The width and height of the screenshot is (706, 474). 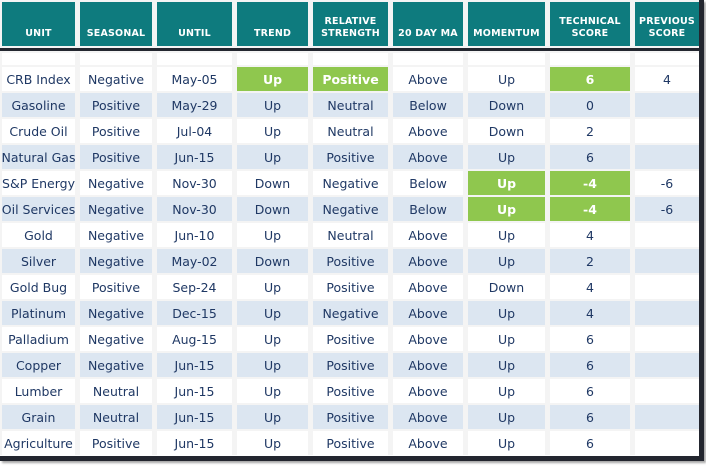 I want to click on cell-trend: Down, so click(x=272, y=261).